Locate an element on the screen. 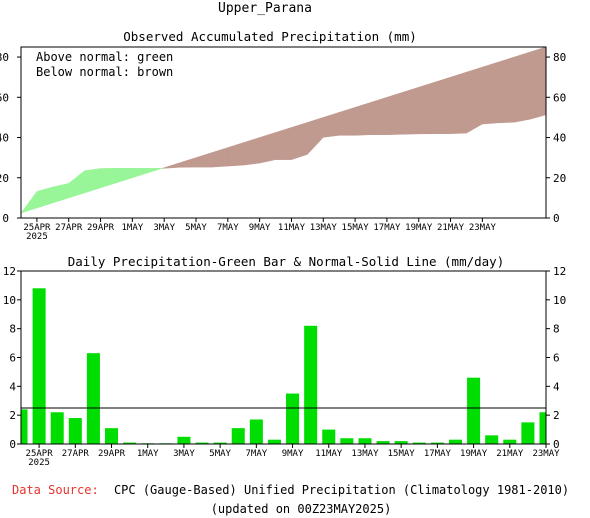 The height and width of the screenshot is (518, 590). y-tick-label-left: 4 is located at coordinates (12, 386).